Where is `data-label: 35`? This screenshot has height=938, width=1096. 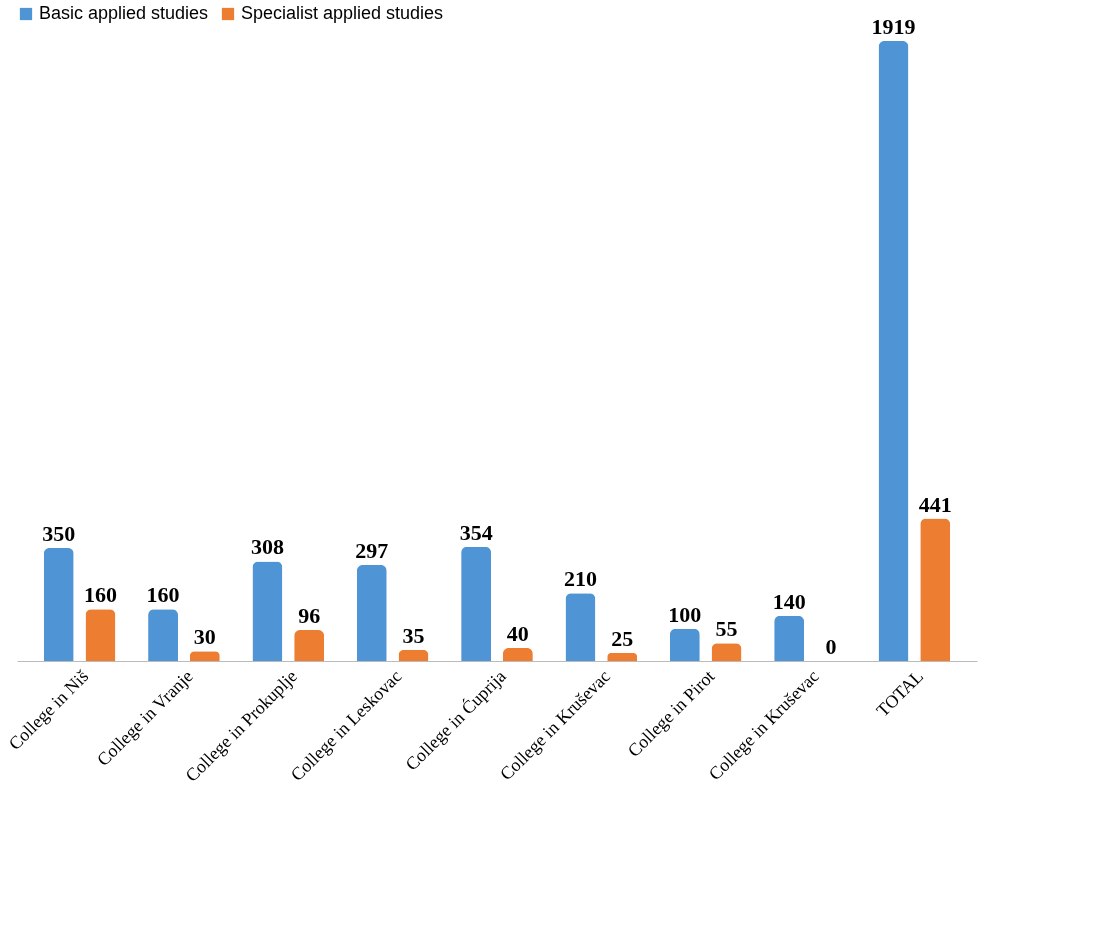
data-label: 35 is located at coordinates (413, 635).